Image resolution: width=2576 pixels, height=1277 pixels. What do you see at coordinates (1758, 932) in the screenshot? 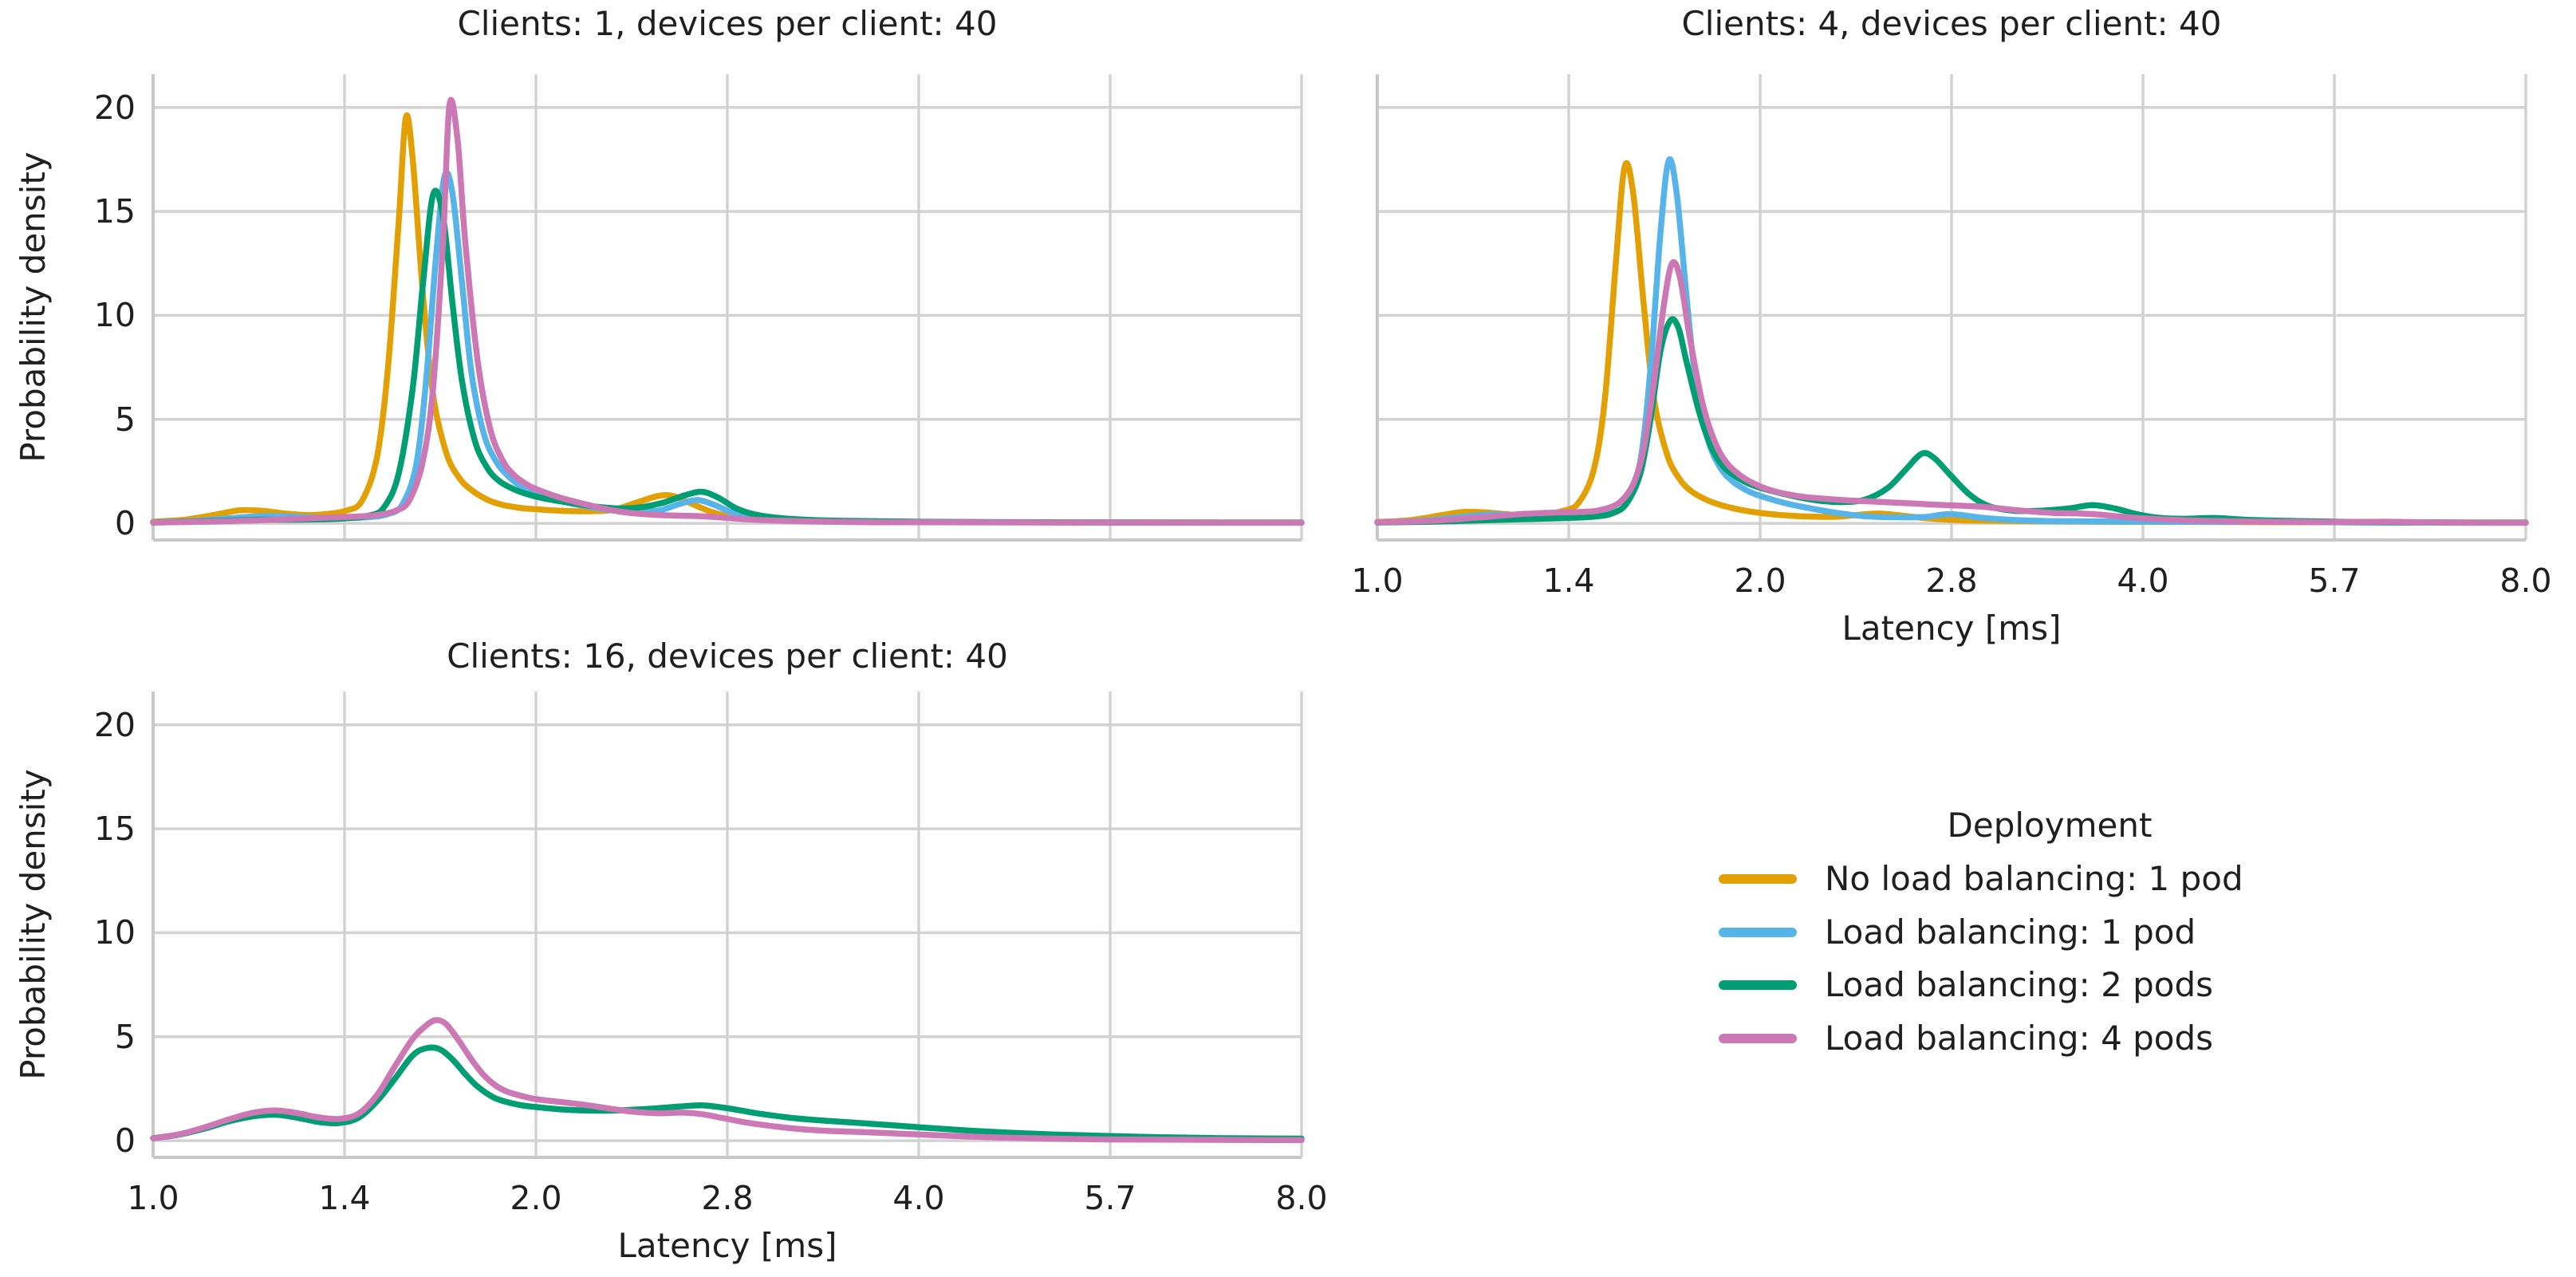
I see `legend-swatch-load-balancing-1-pod` at bounding box center [1758, 932].